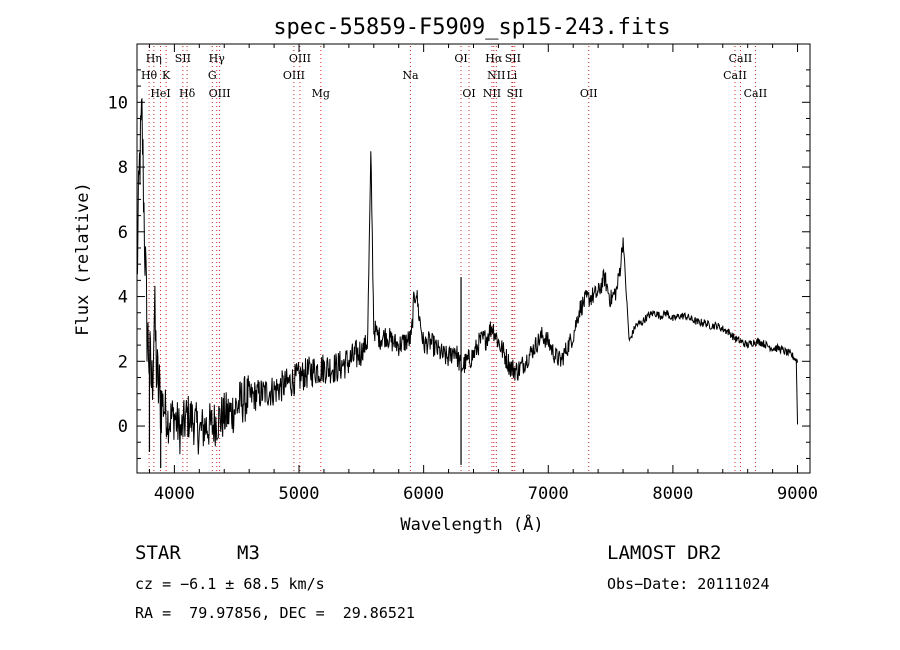  What do you see at coordinates (797, 393) in the screenshot?
I see `spectrum-end-drop` at bounding box center [797, 393].